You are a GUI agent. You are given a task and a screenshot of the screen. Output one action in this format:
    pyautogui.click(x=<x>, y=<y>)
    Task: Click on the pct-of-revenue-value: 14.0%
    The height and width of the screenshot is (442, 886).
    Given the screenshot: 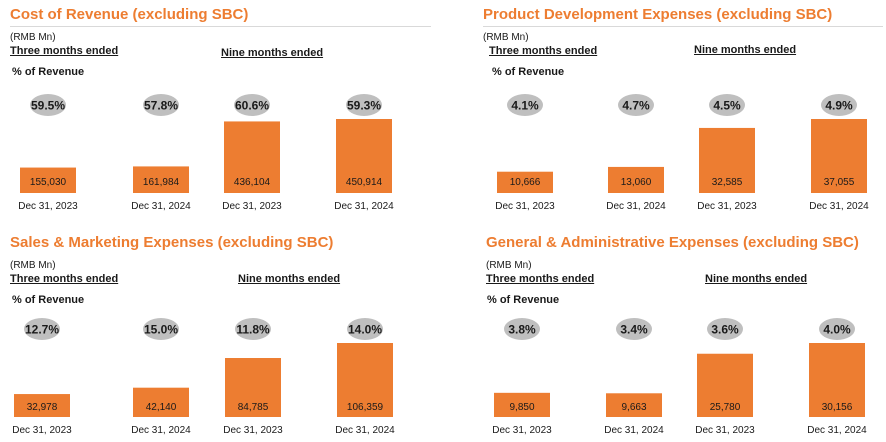 What is the action you would take?
    pyautogui.click(x=365, y=330)
    